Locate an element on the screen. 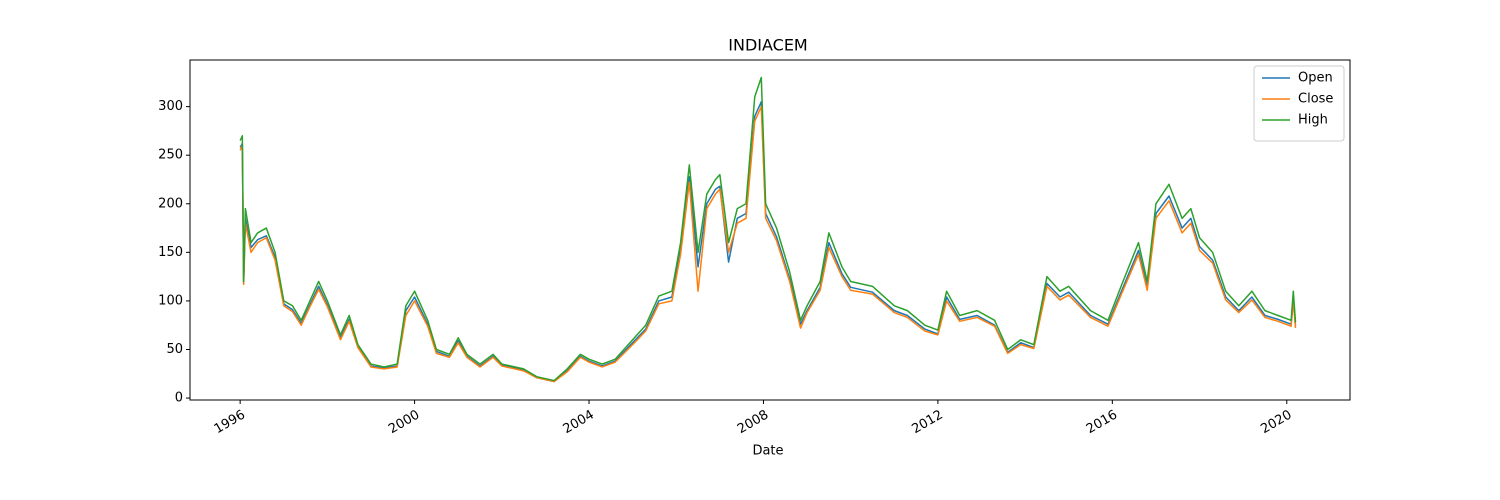 The height and width of the screenshot is (500, 1500). y-tick-label: 300 is located at coordinates (170, 106).